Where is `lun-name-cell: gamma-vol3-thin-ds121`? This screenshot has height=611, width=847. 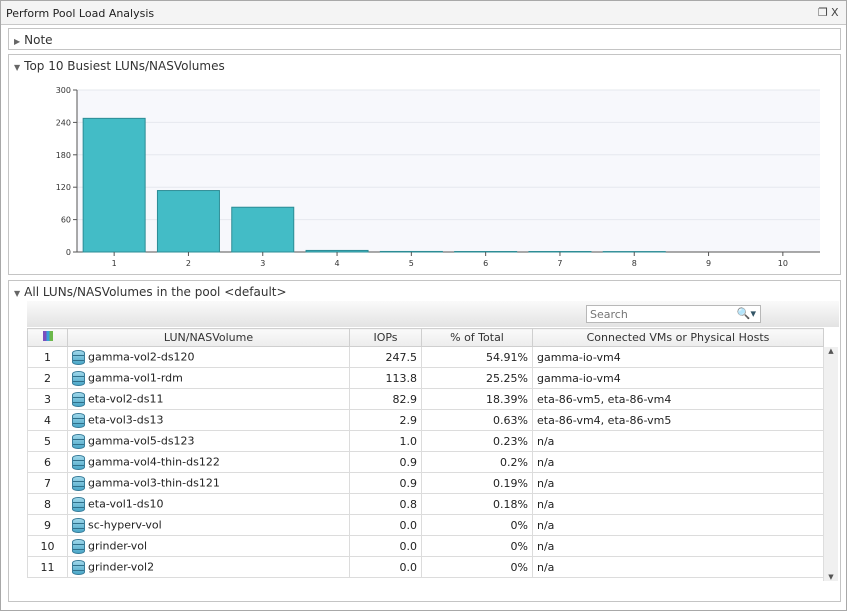
lun-name-cell: gamma-vol3-thin-ds121 is located at coordinates (208, 483).